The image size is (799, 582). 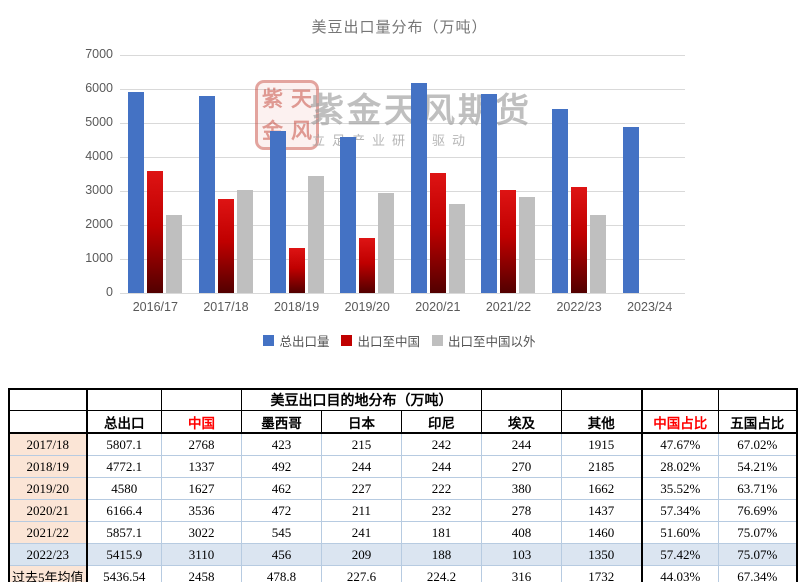 I want to click on cell: 462, so click(x=282, y=488).